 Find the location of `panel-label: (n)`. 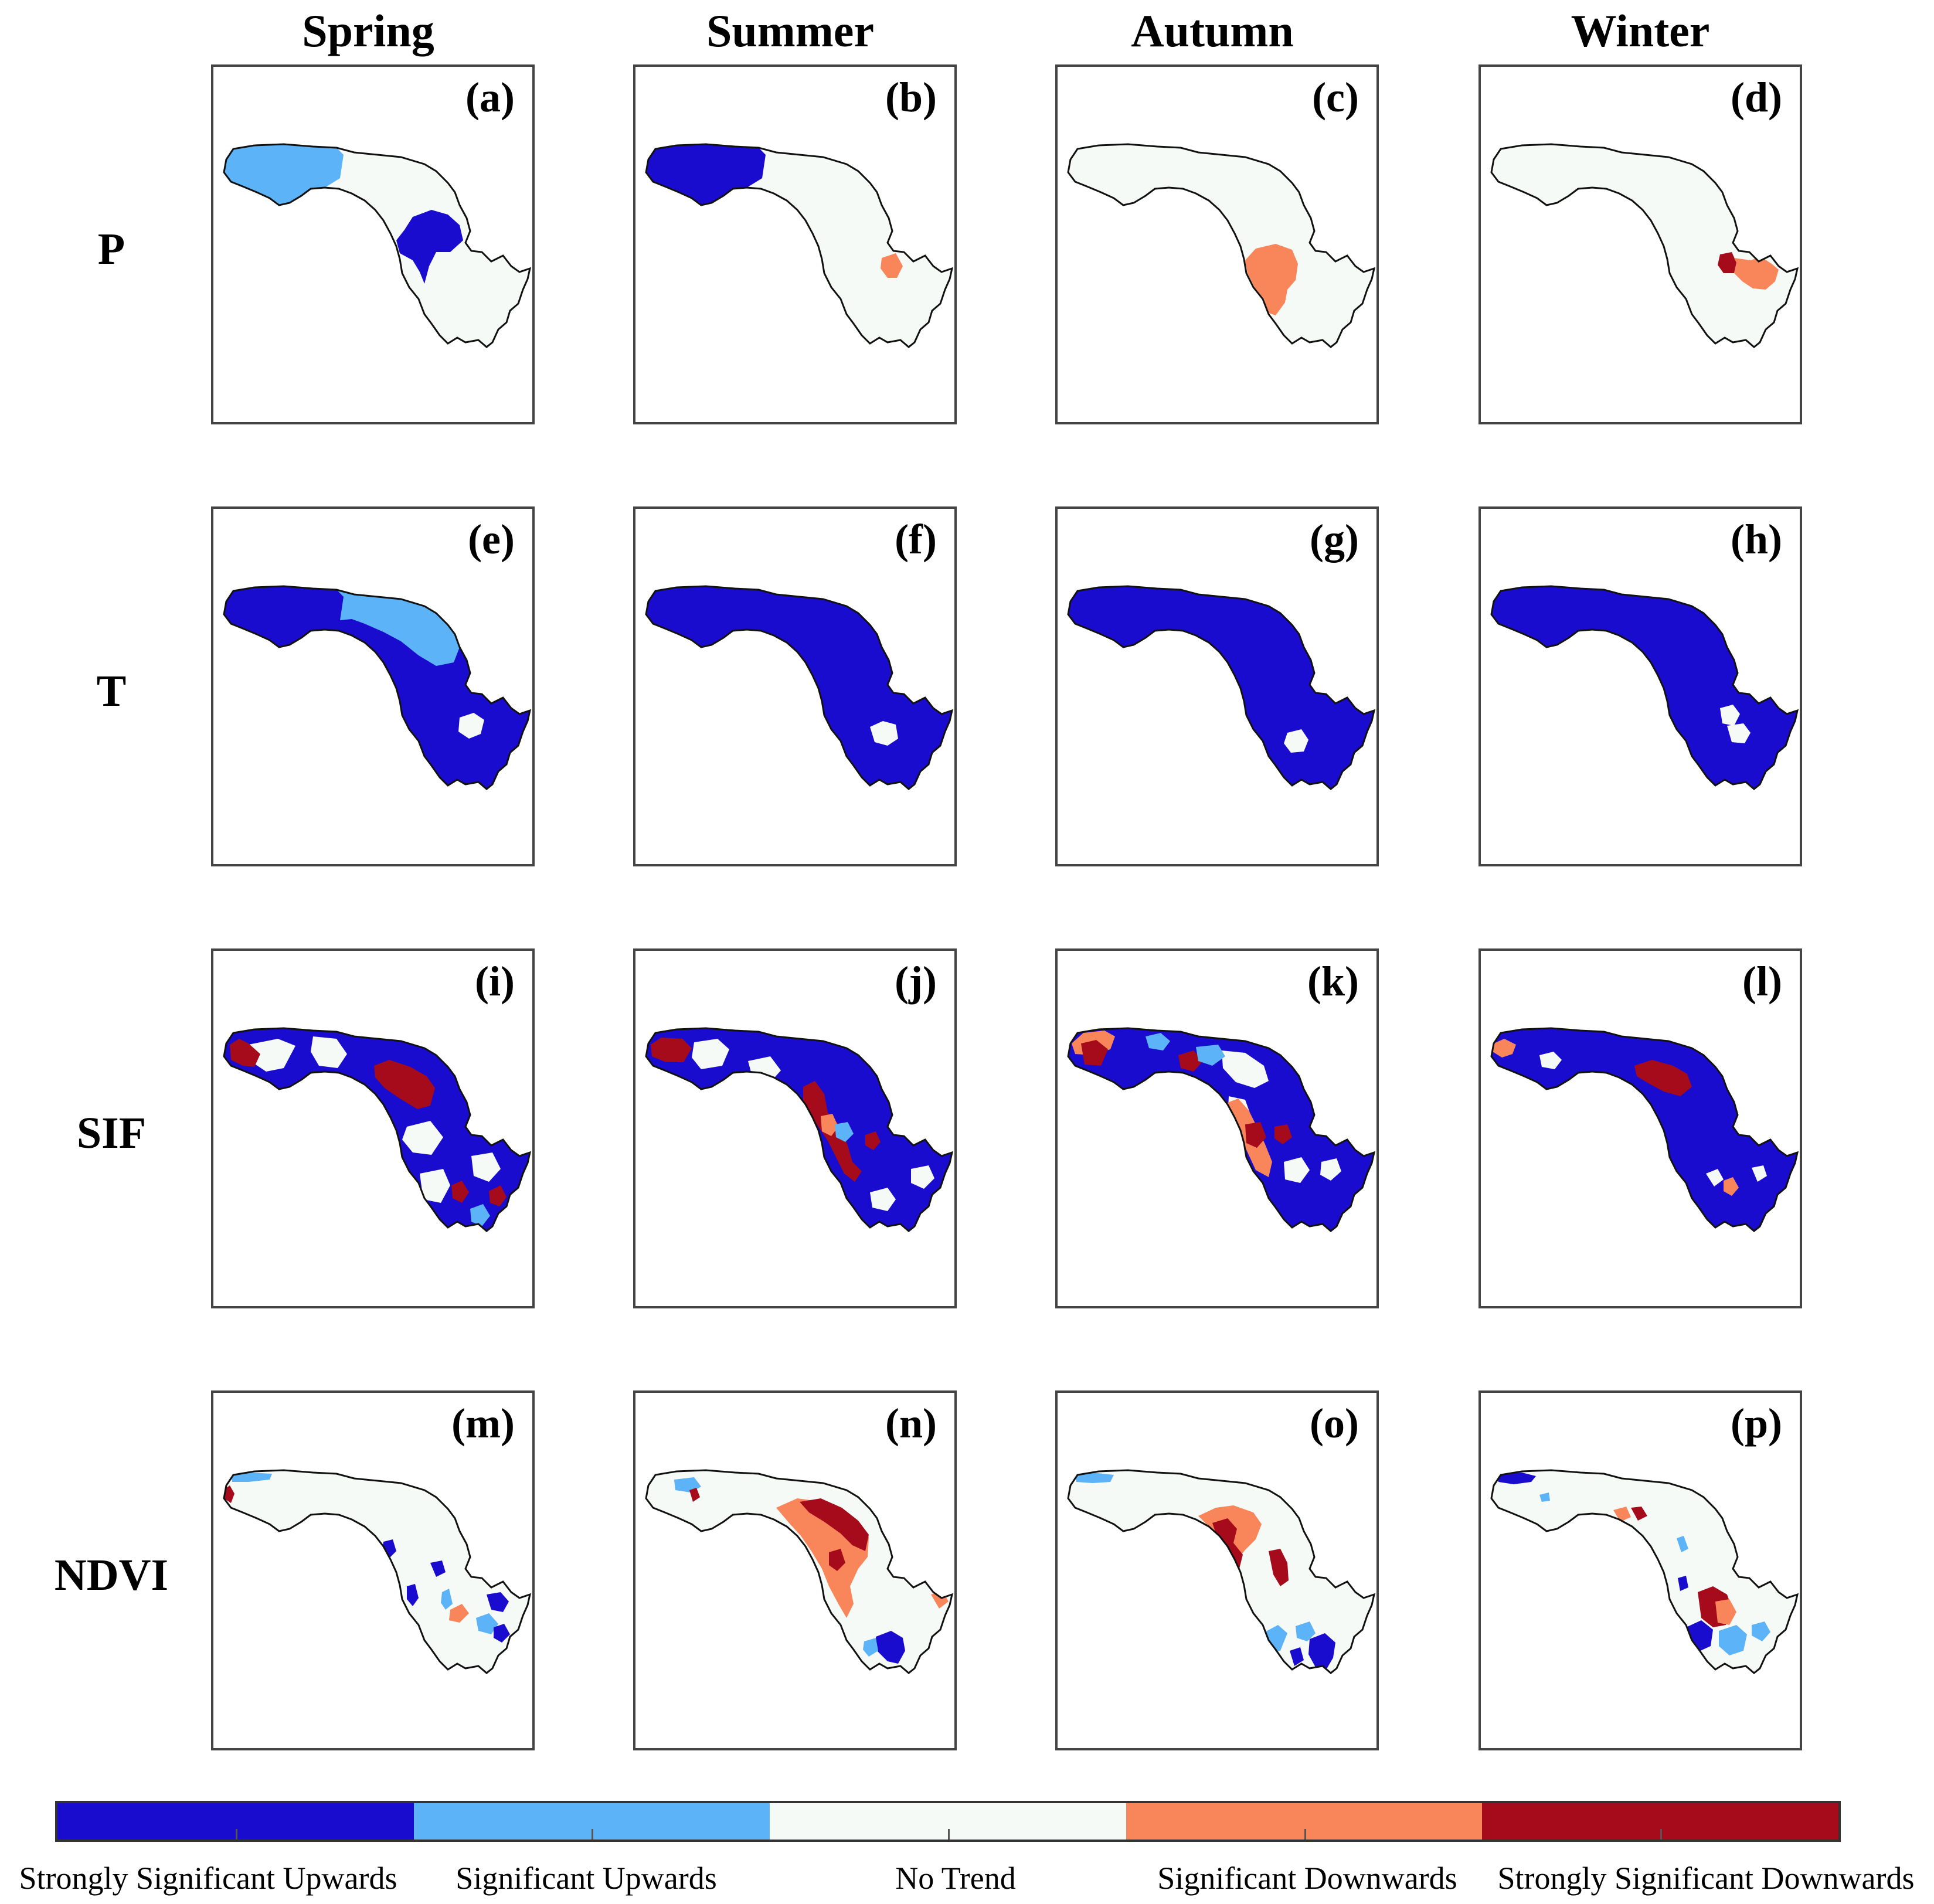

panel-label: (n) is located at coordinates (911, 1423).